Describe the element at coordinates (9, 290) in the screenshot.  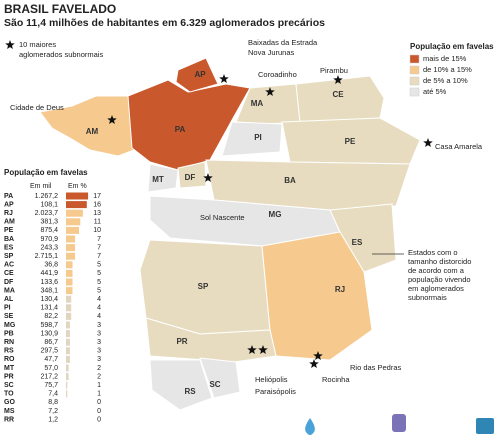
I see `row-uf: MA` at that location.